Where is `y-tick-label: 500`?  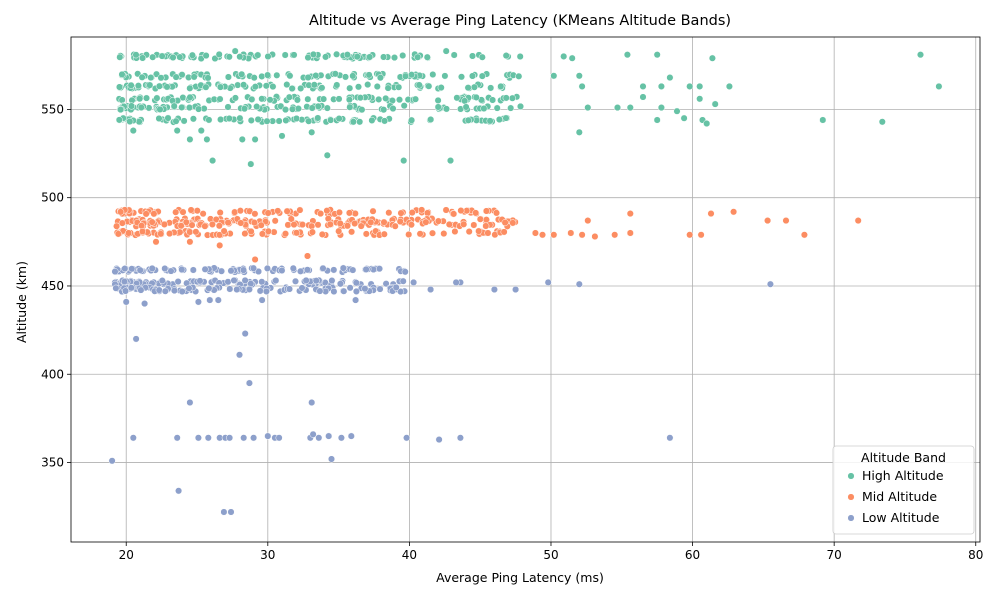
y-tick-label: 500 is located at coordinates (52, 198).